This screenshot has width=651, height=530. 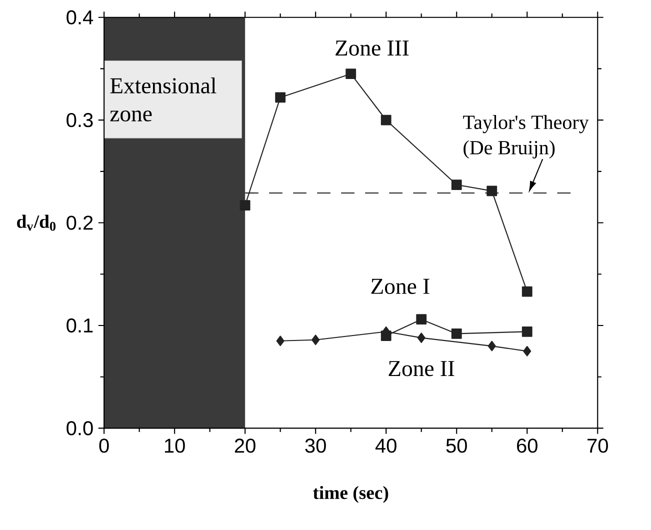 What do you see at coordinates (421, 368) in the screenshot?
I see `series-label: Zone II` at bounding box center [421, 368].